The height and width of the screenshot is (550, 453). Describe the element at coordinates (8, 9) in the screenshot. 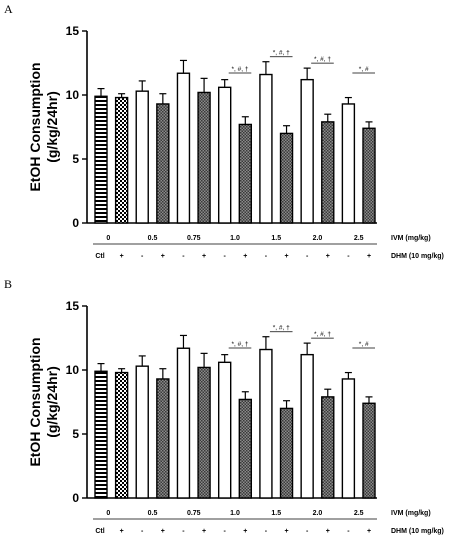

I see `panel-letter: A` at that location.